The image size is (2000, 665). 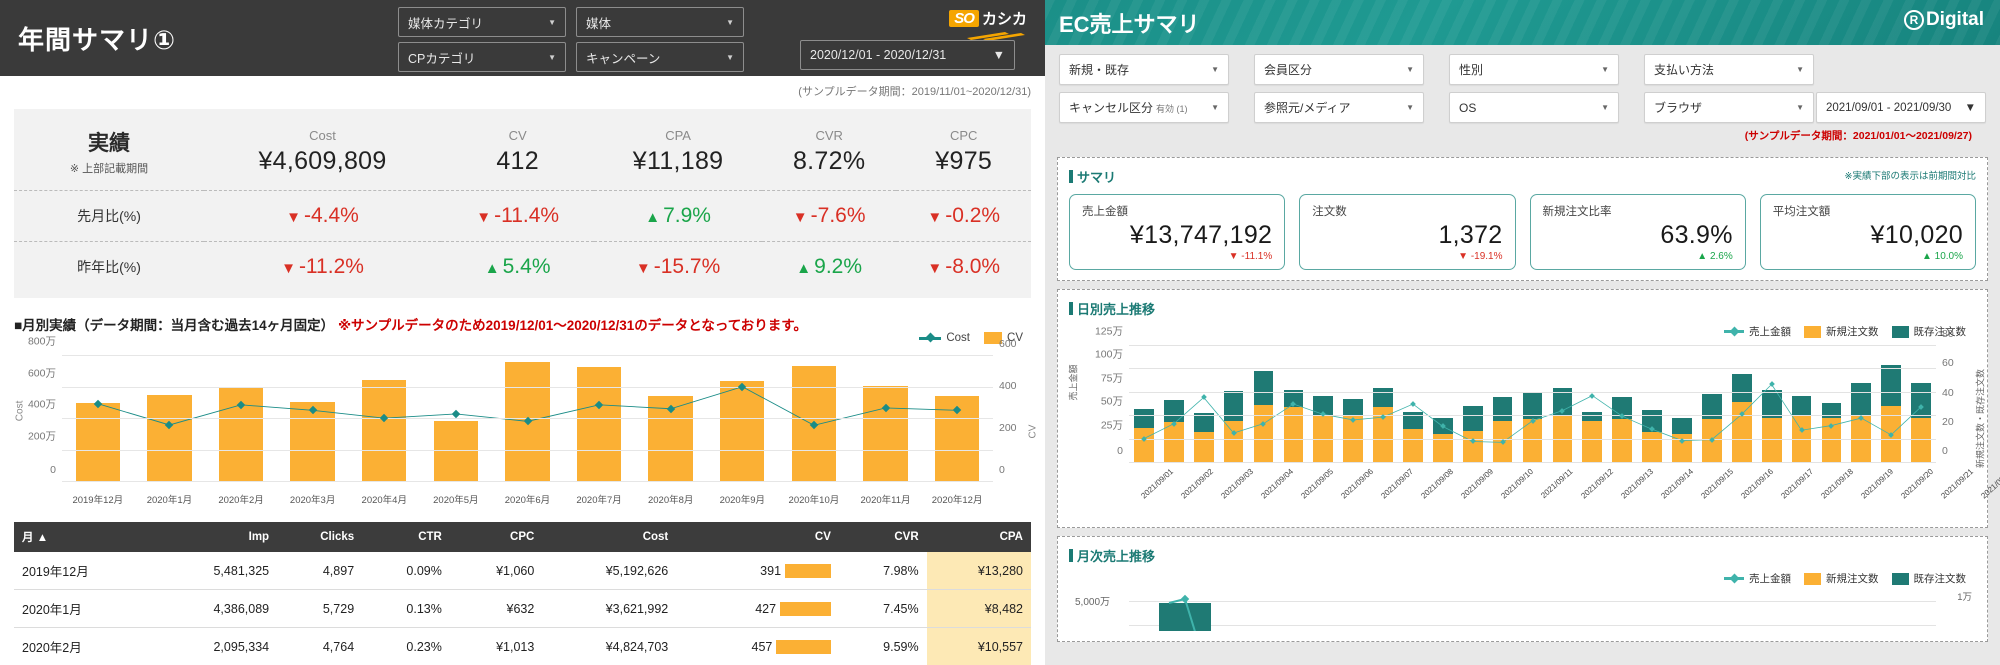 I want to click on col-header-imp: Imp, so click(x=216, y=537).